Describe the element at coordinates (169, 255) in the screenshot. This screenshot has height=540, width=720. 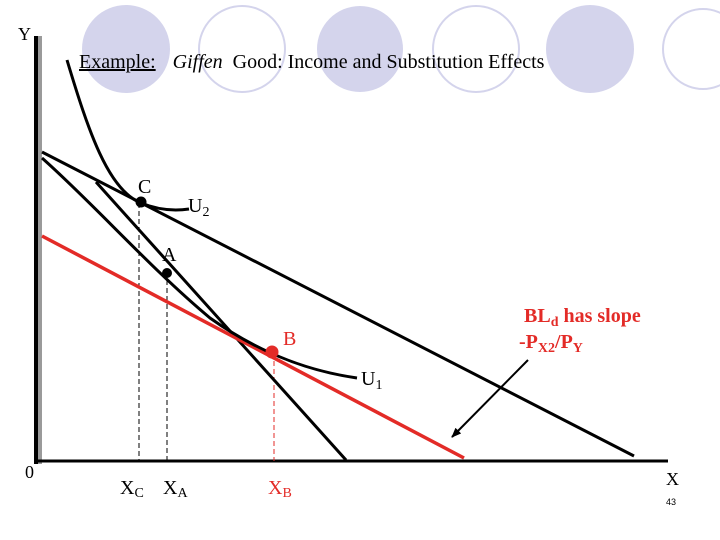
I see `label-a: A` at that location.